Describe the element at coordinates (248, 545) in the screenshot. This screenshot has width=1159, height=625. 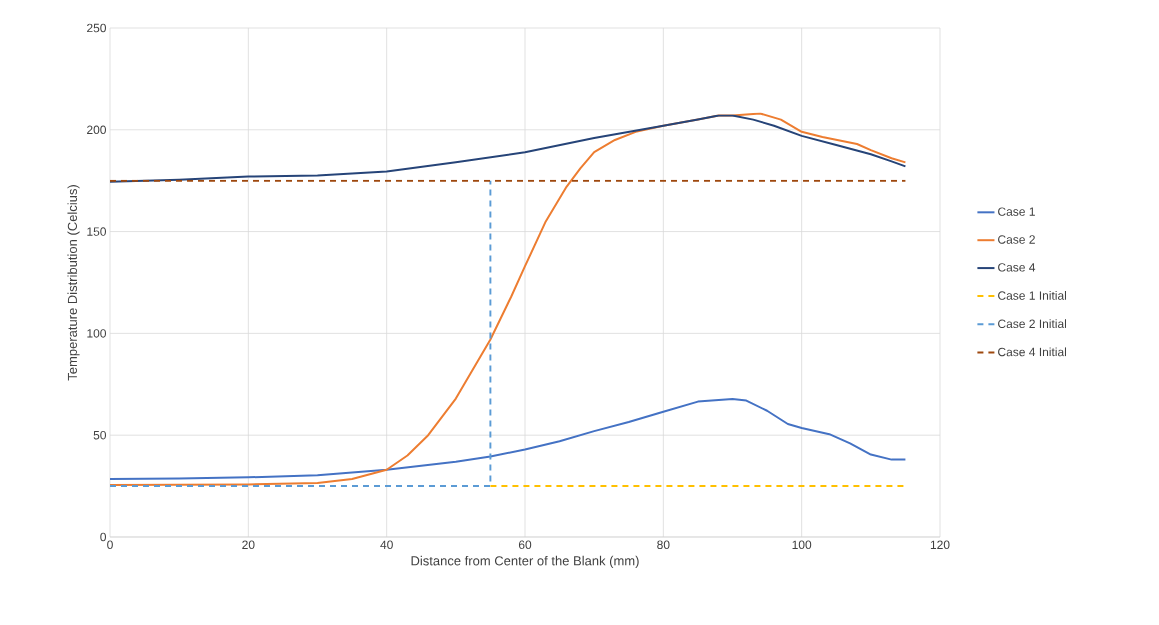
I see `x-tick-label: 20` at that location.